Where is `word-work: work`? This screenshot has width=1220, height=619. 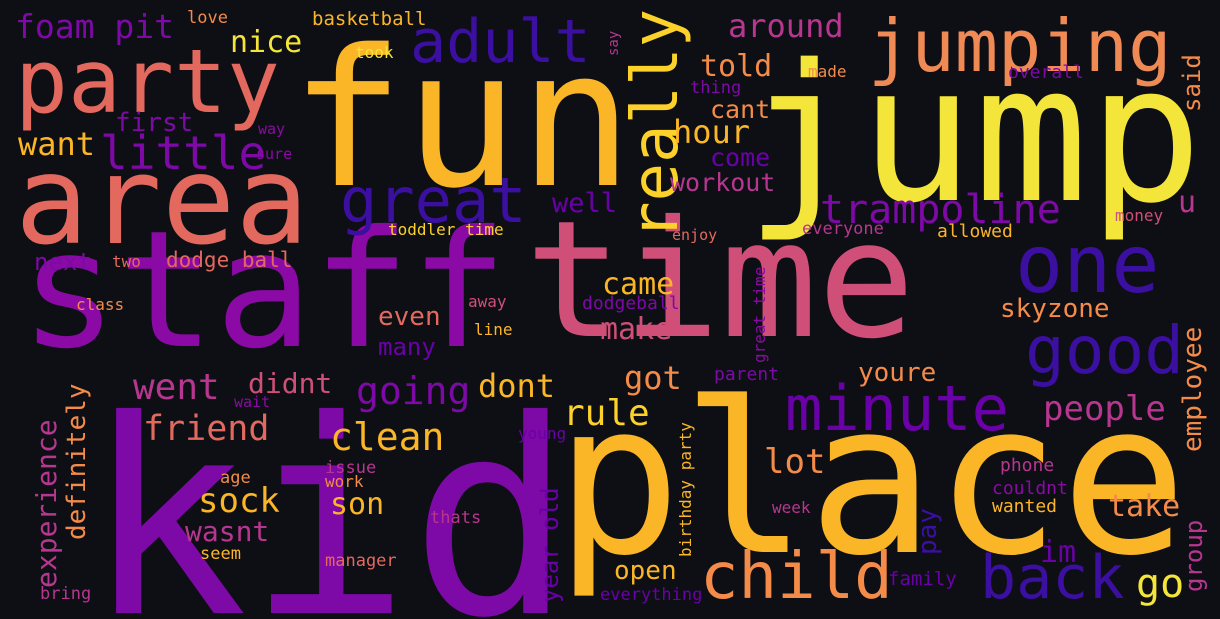
word-work: work is located at coordinates (344, 481).